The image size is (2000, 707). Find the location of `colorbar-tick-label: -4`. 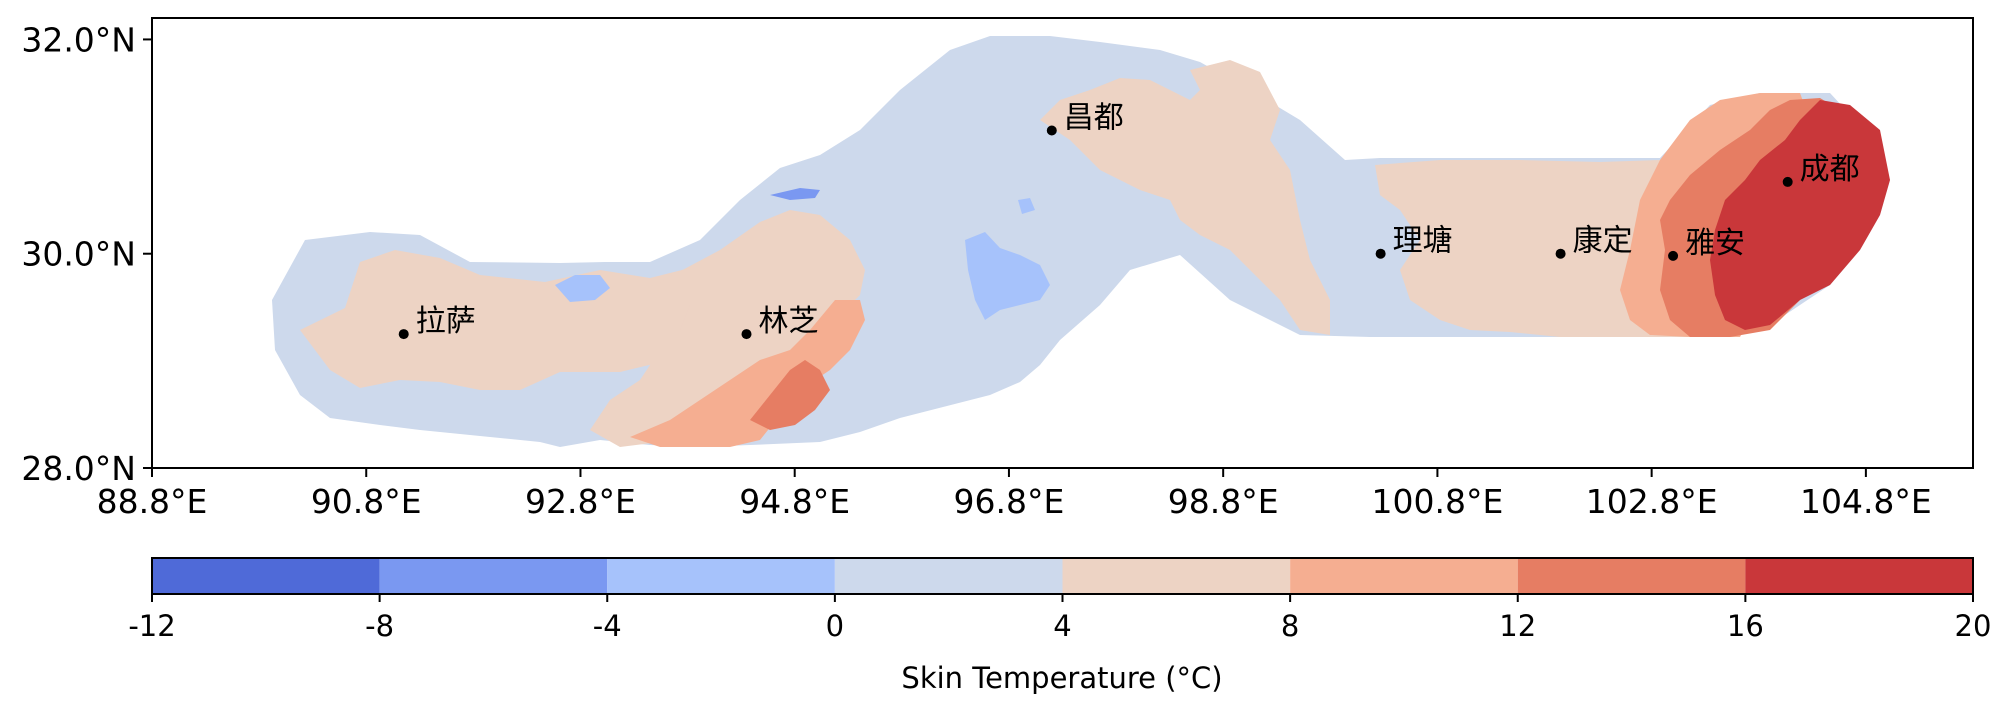

colorbar-tick-label: -4 is located at coordinates (607, 626).